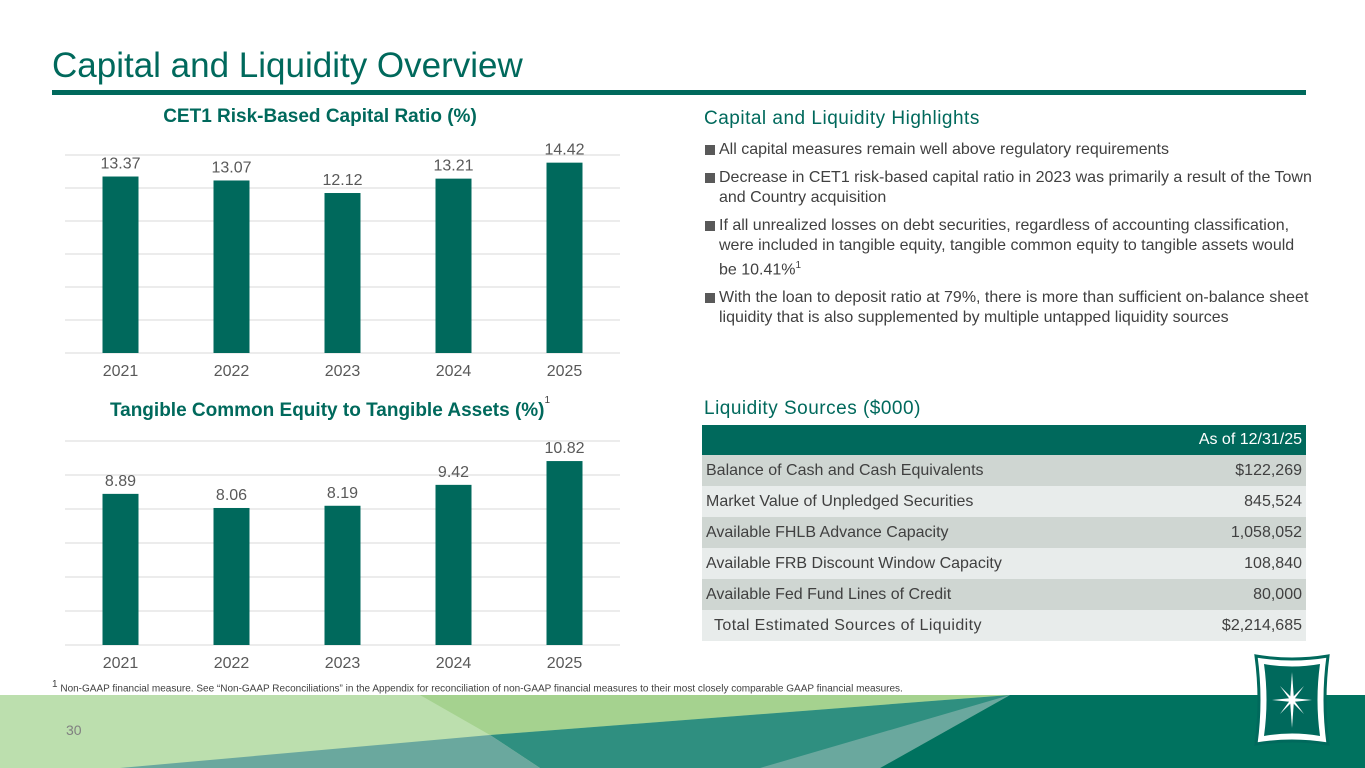 The width and height of the screenshot is (1365, 768). What do you see at coordinates (564, 448) in the screenshot?
I see `data-label: 10.82` at bounding box center [564, 448].